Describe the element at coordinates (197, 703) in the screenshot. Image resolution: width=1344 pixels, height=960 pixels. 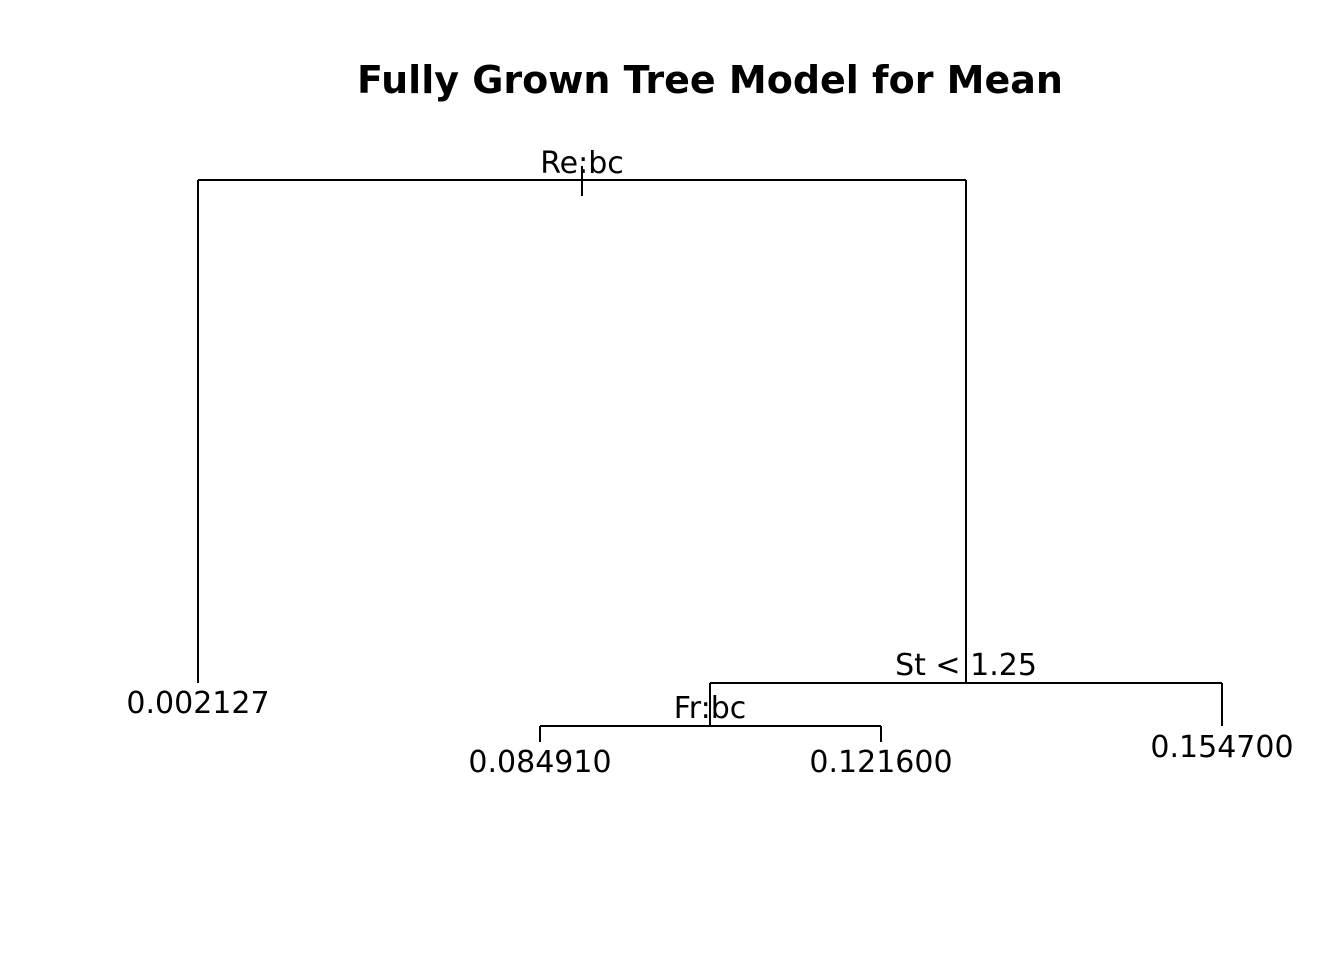
I see `leaf-value-1: 0.002127` at that location.